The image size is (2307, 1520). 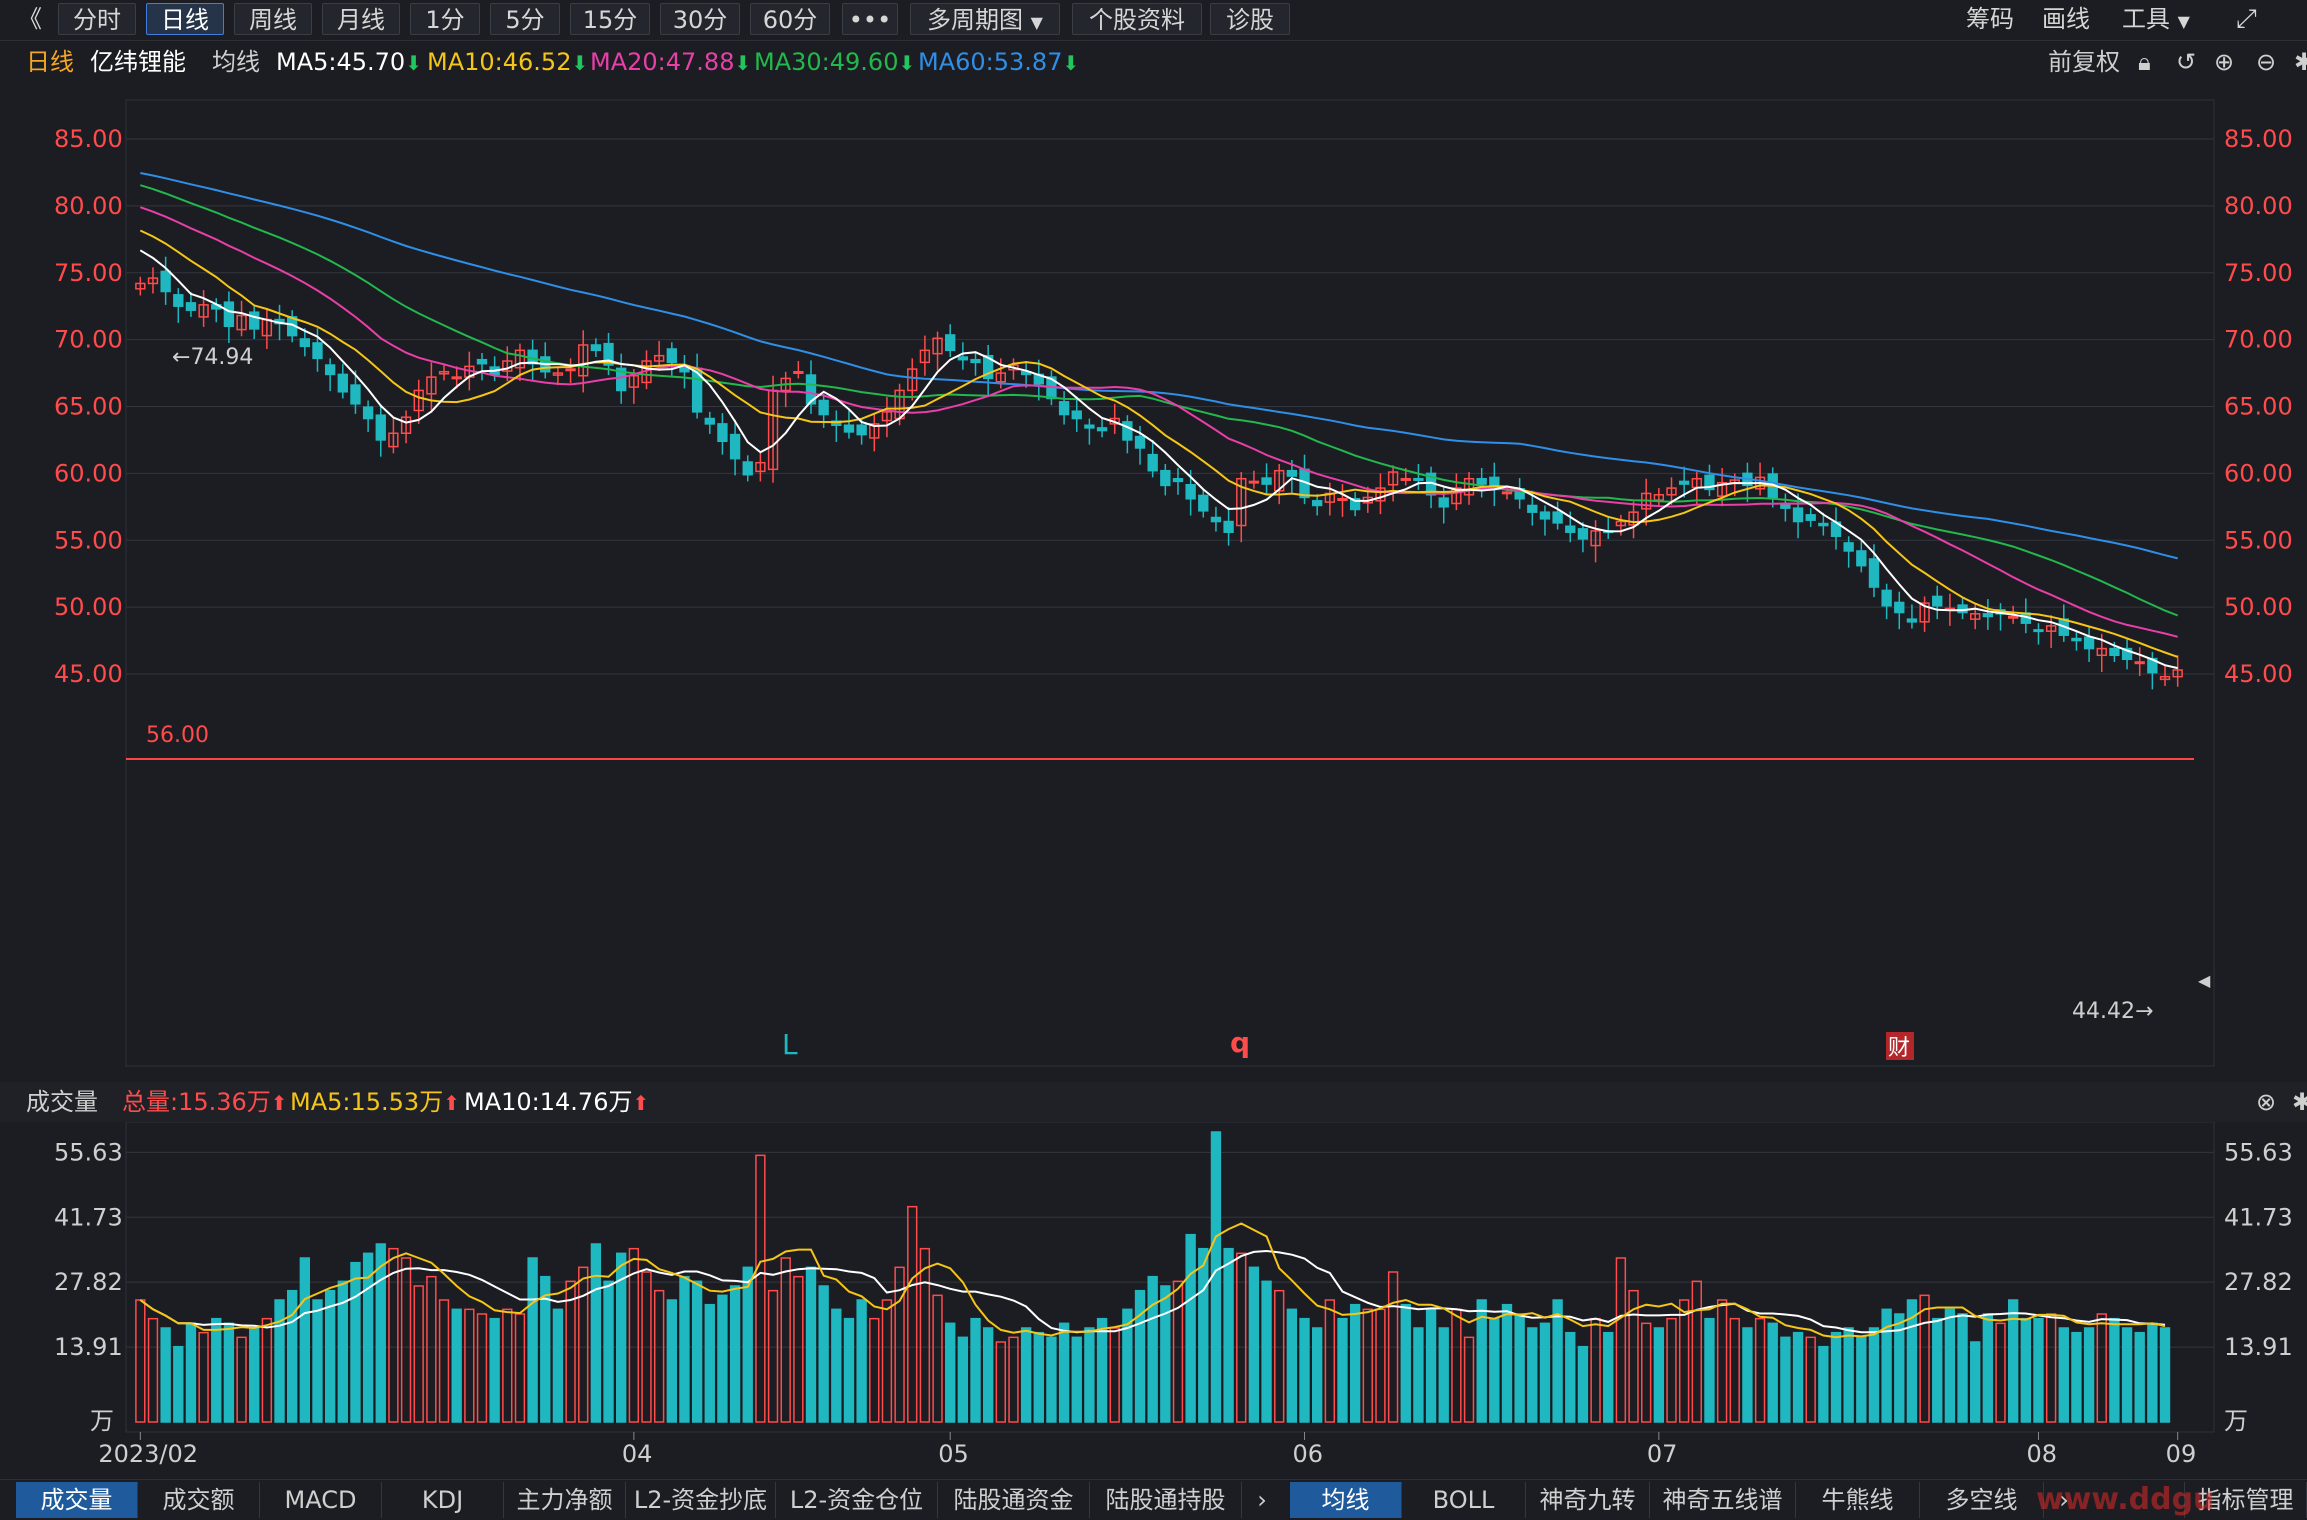 What do you see at coordinates (185, 19) in the screenshot?
I see `tab-daily: 日线` at bounding box center [185, 19].